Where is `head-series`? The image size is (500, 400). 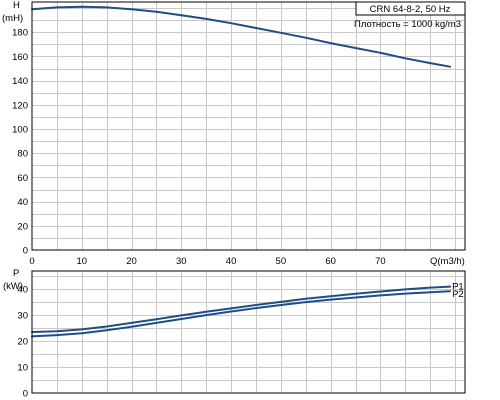 head-series is located at coordinates (241, 36).